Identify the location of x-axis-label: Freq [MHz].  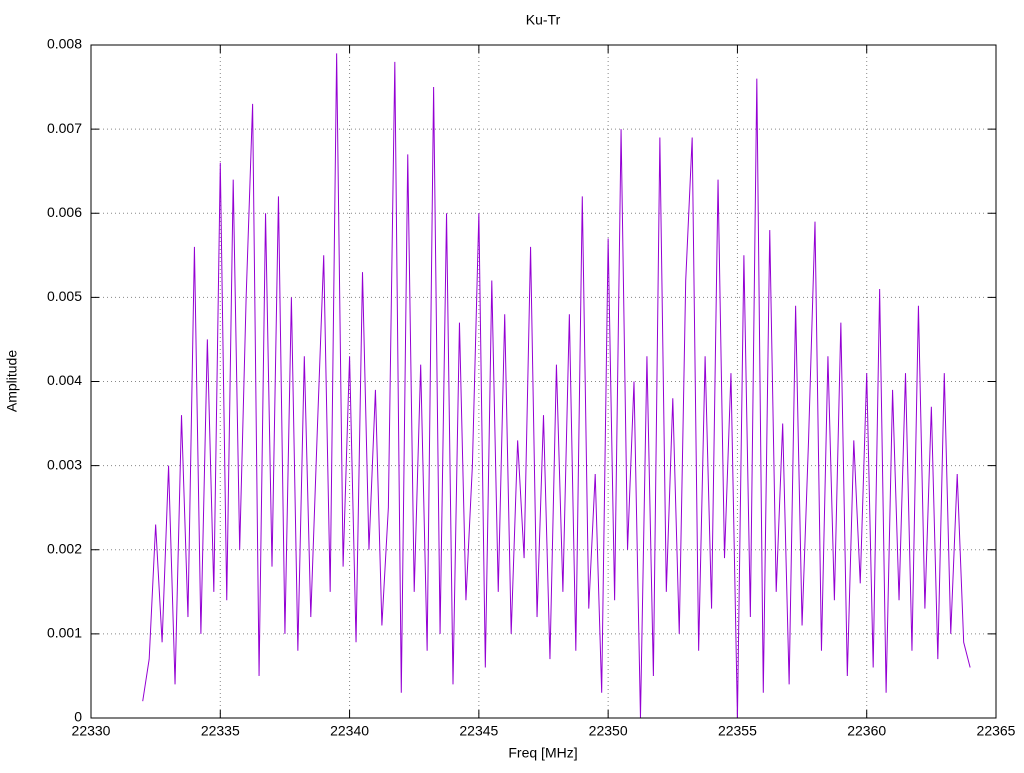
(542, 753).